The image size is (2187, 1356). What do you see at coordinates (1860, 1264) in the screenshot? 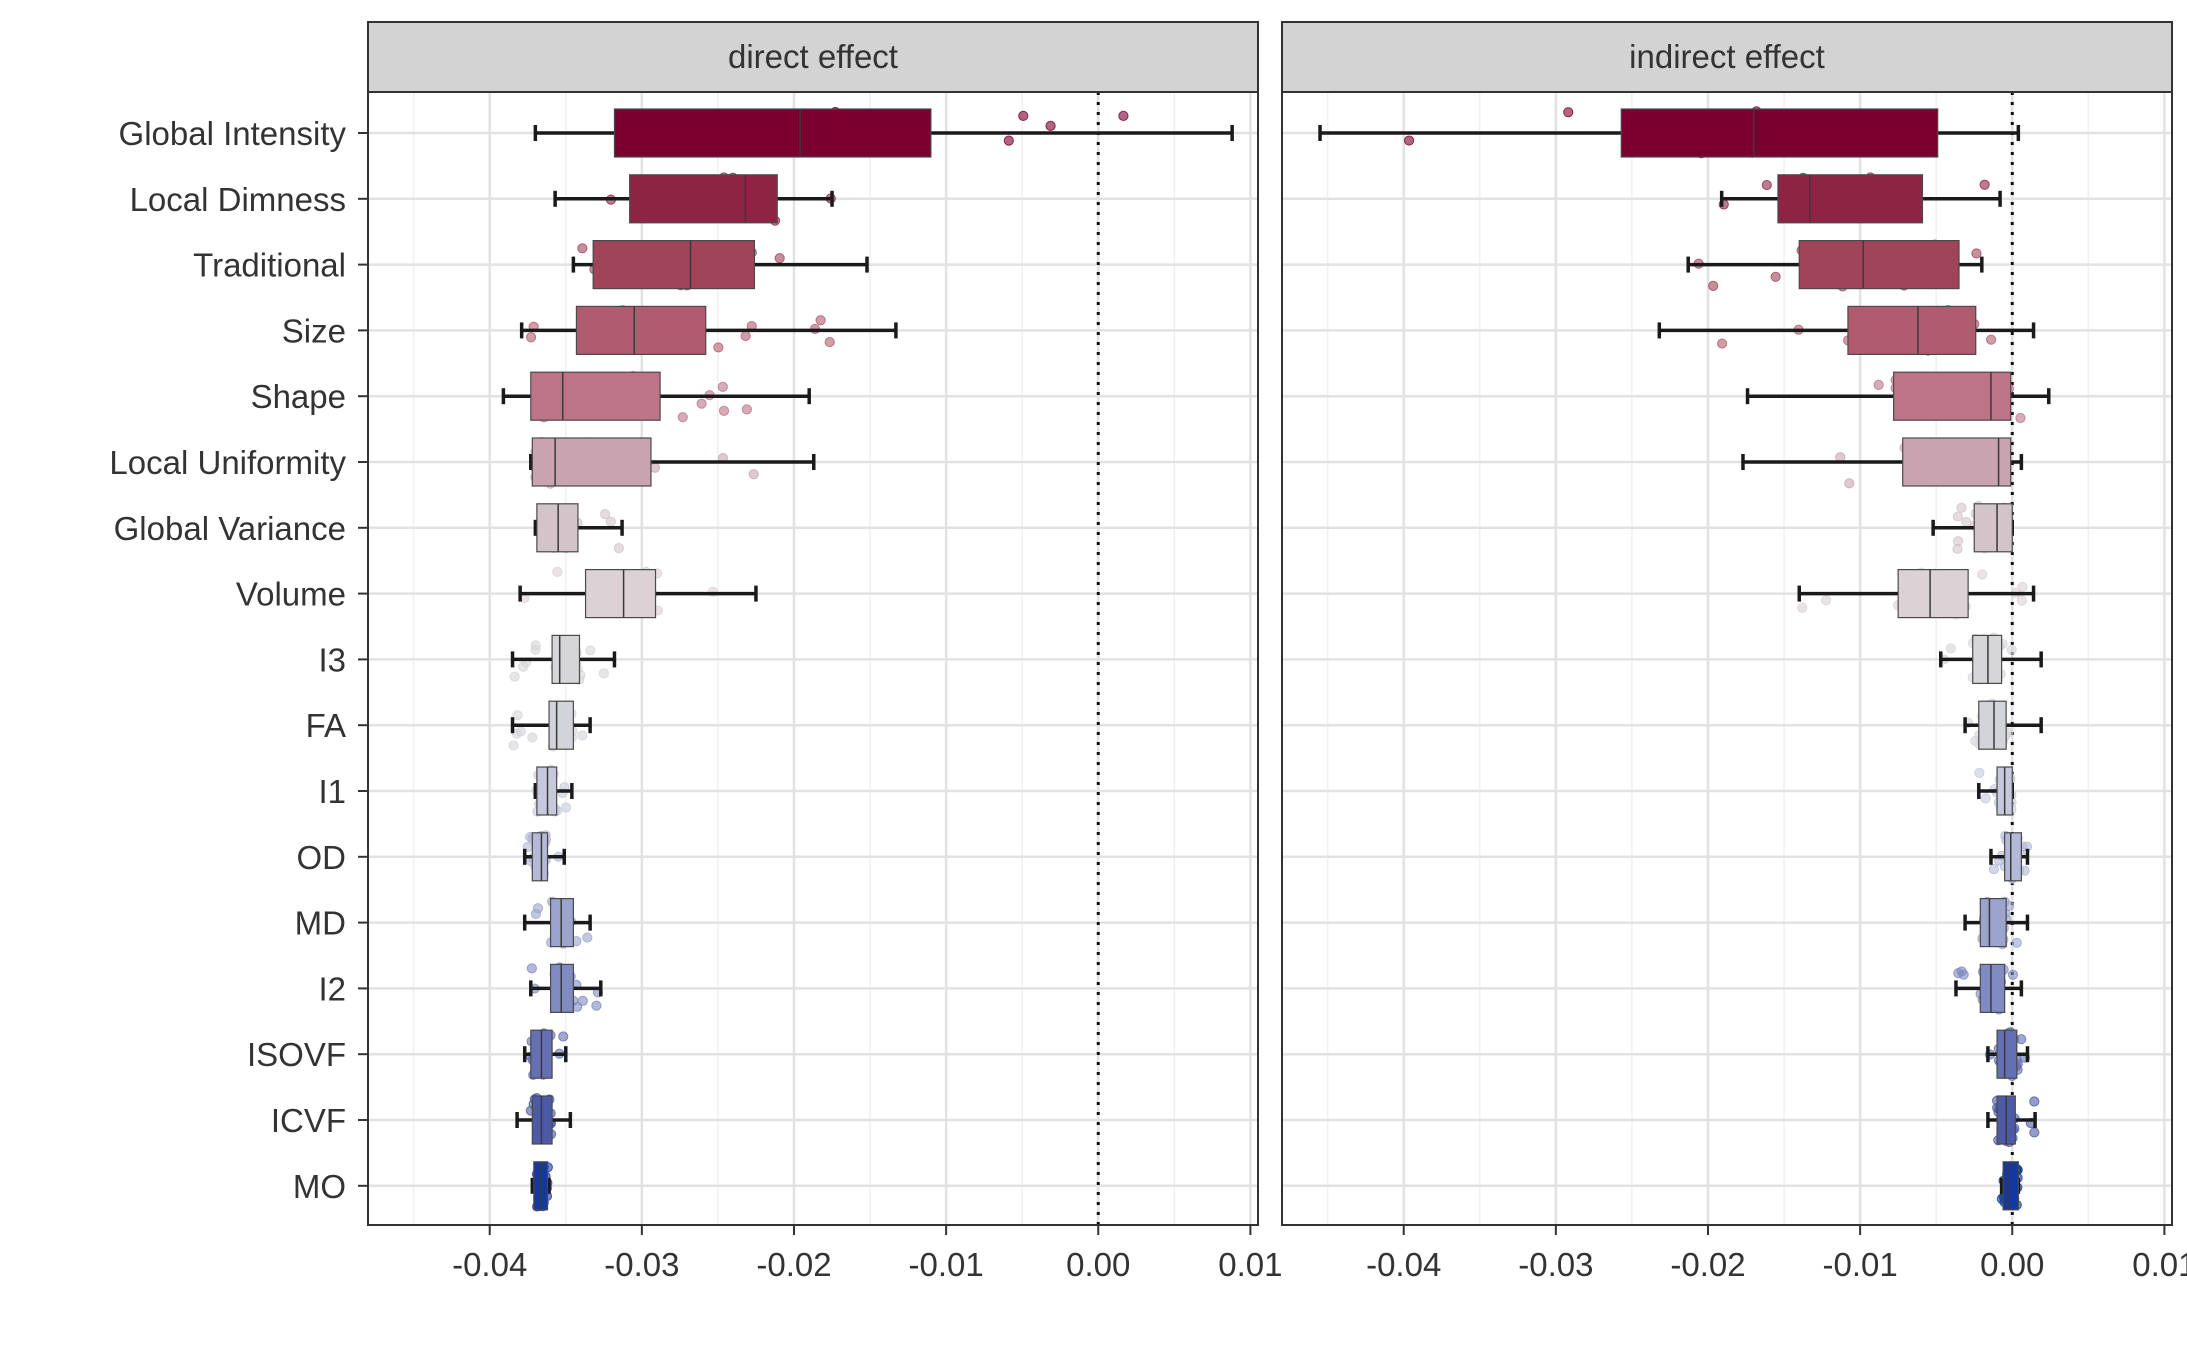
I see `x-tick-label: -0.01` at bounding box center [1860, 1264].